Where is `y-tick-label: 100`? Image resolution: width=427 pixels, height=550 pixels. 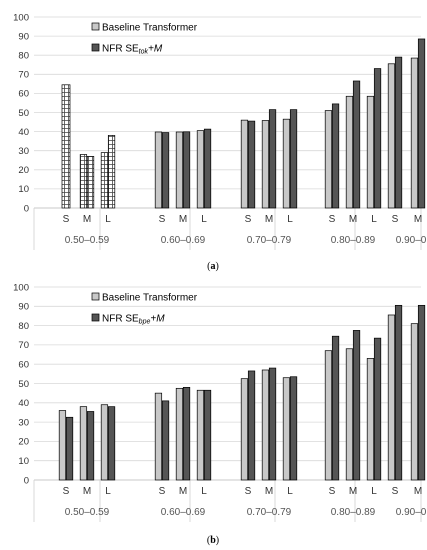
y-tick-label: 100 is located at coordinates (21, 17).